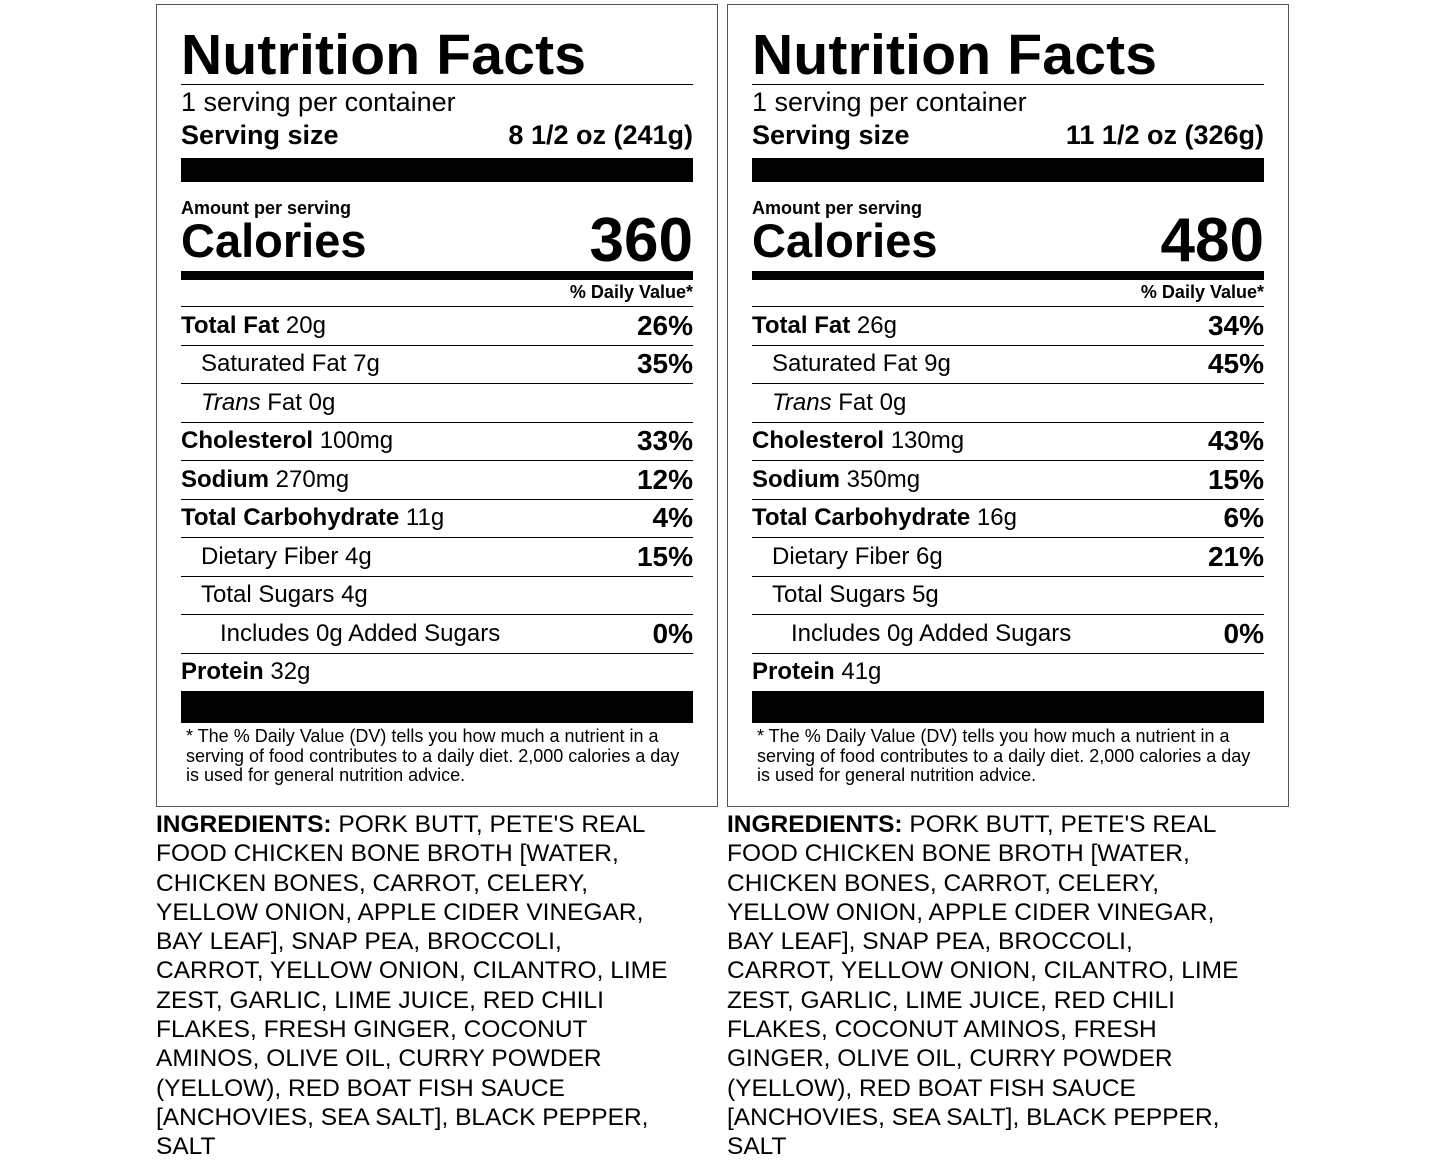 The image size is (1445, 1162). I want to click on serving-size-row: Serving size 8 1/2 oz (241g), so click(437, 135).